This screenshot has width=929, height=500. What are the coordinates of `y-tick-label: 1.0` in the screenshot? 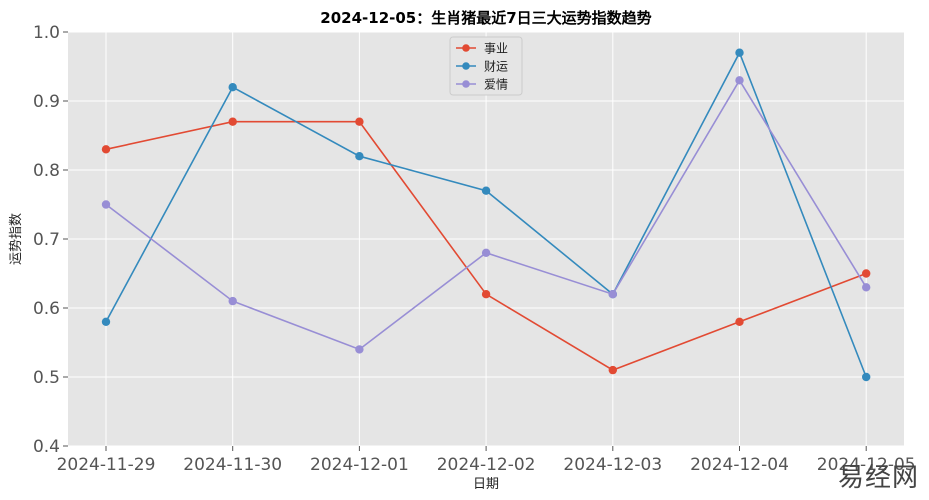 It's located at (46, 33).